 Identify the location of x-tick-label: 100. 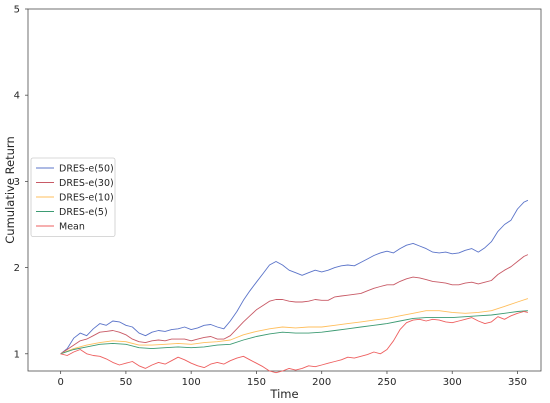
(191, 382).